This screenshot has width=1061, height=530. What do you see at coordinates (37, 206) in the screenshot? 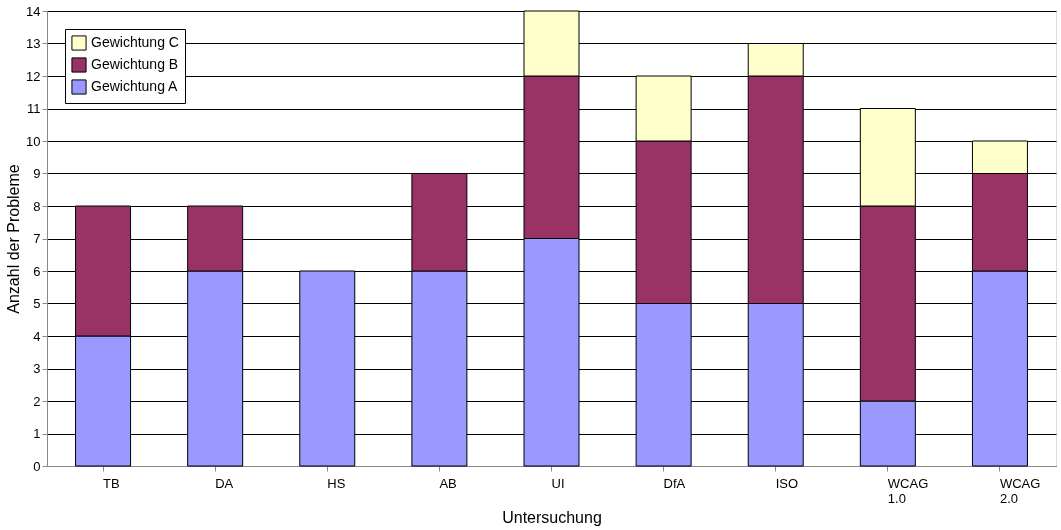
I see `y-tick-label: 8` at bounding box center [37, 206].